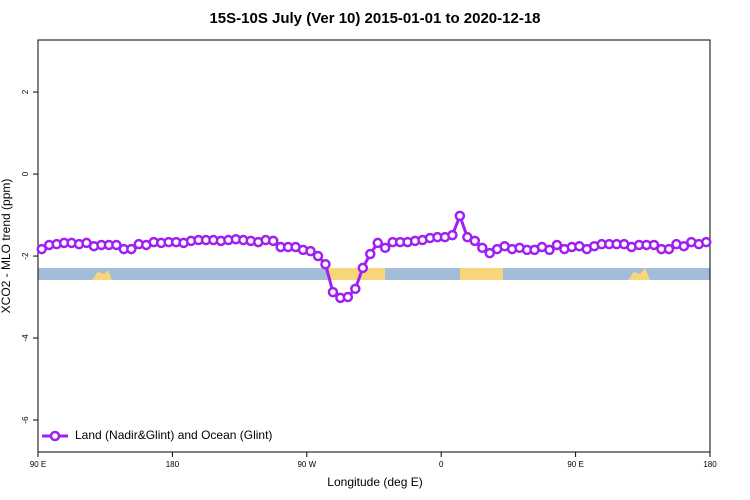 Image resolution: width=750 pixels, height=500 pixels. Describe the element at coordinates (6, 246) in the screenshot. I see `y-axis-label: XCO2 - MLO trend (ppm)` at that location.